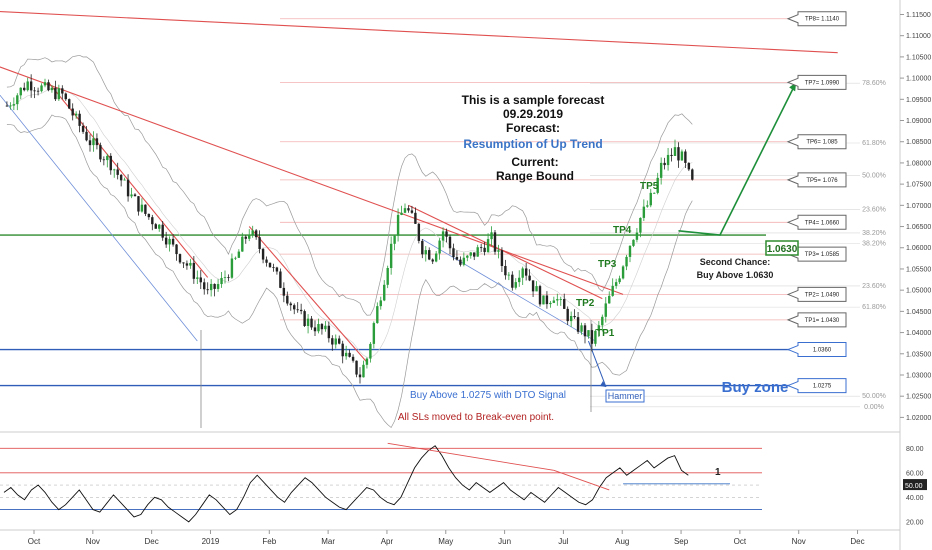  Describe the element at coordinates (625, 396) in the screenshot. I see `hammer-box` at that location.